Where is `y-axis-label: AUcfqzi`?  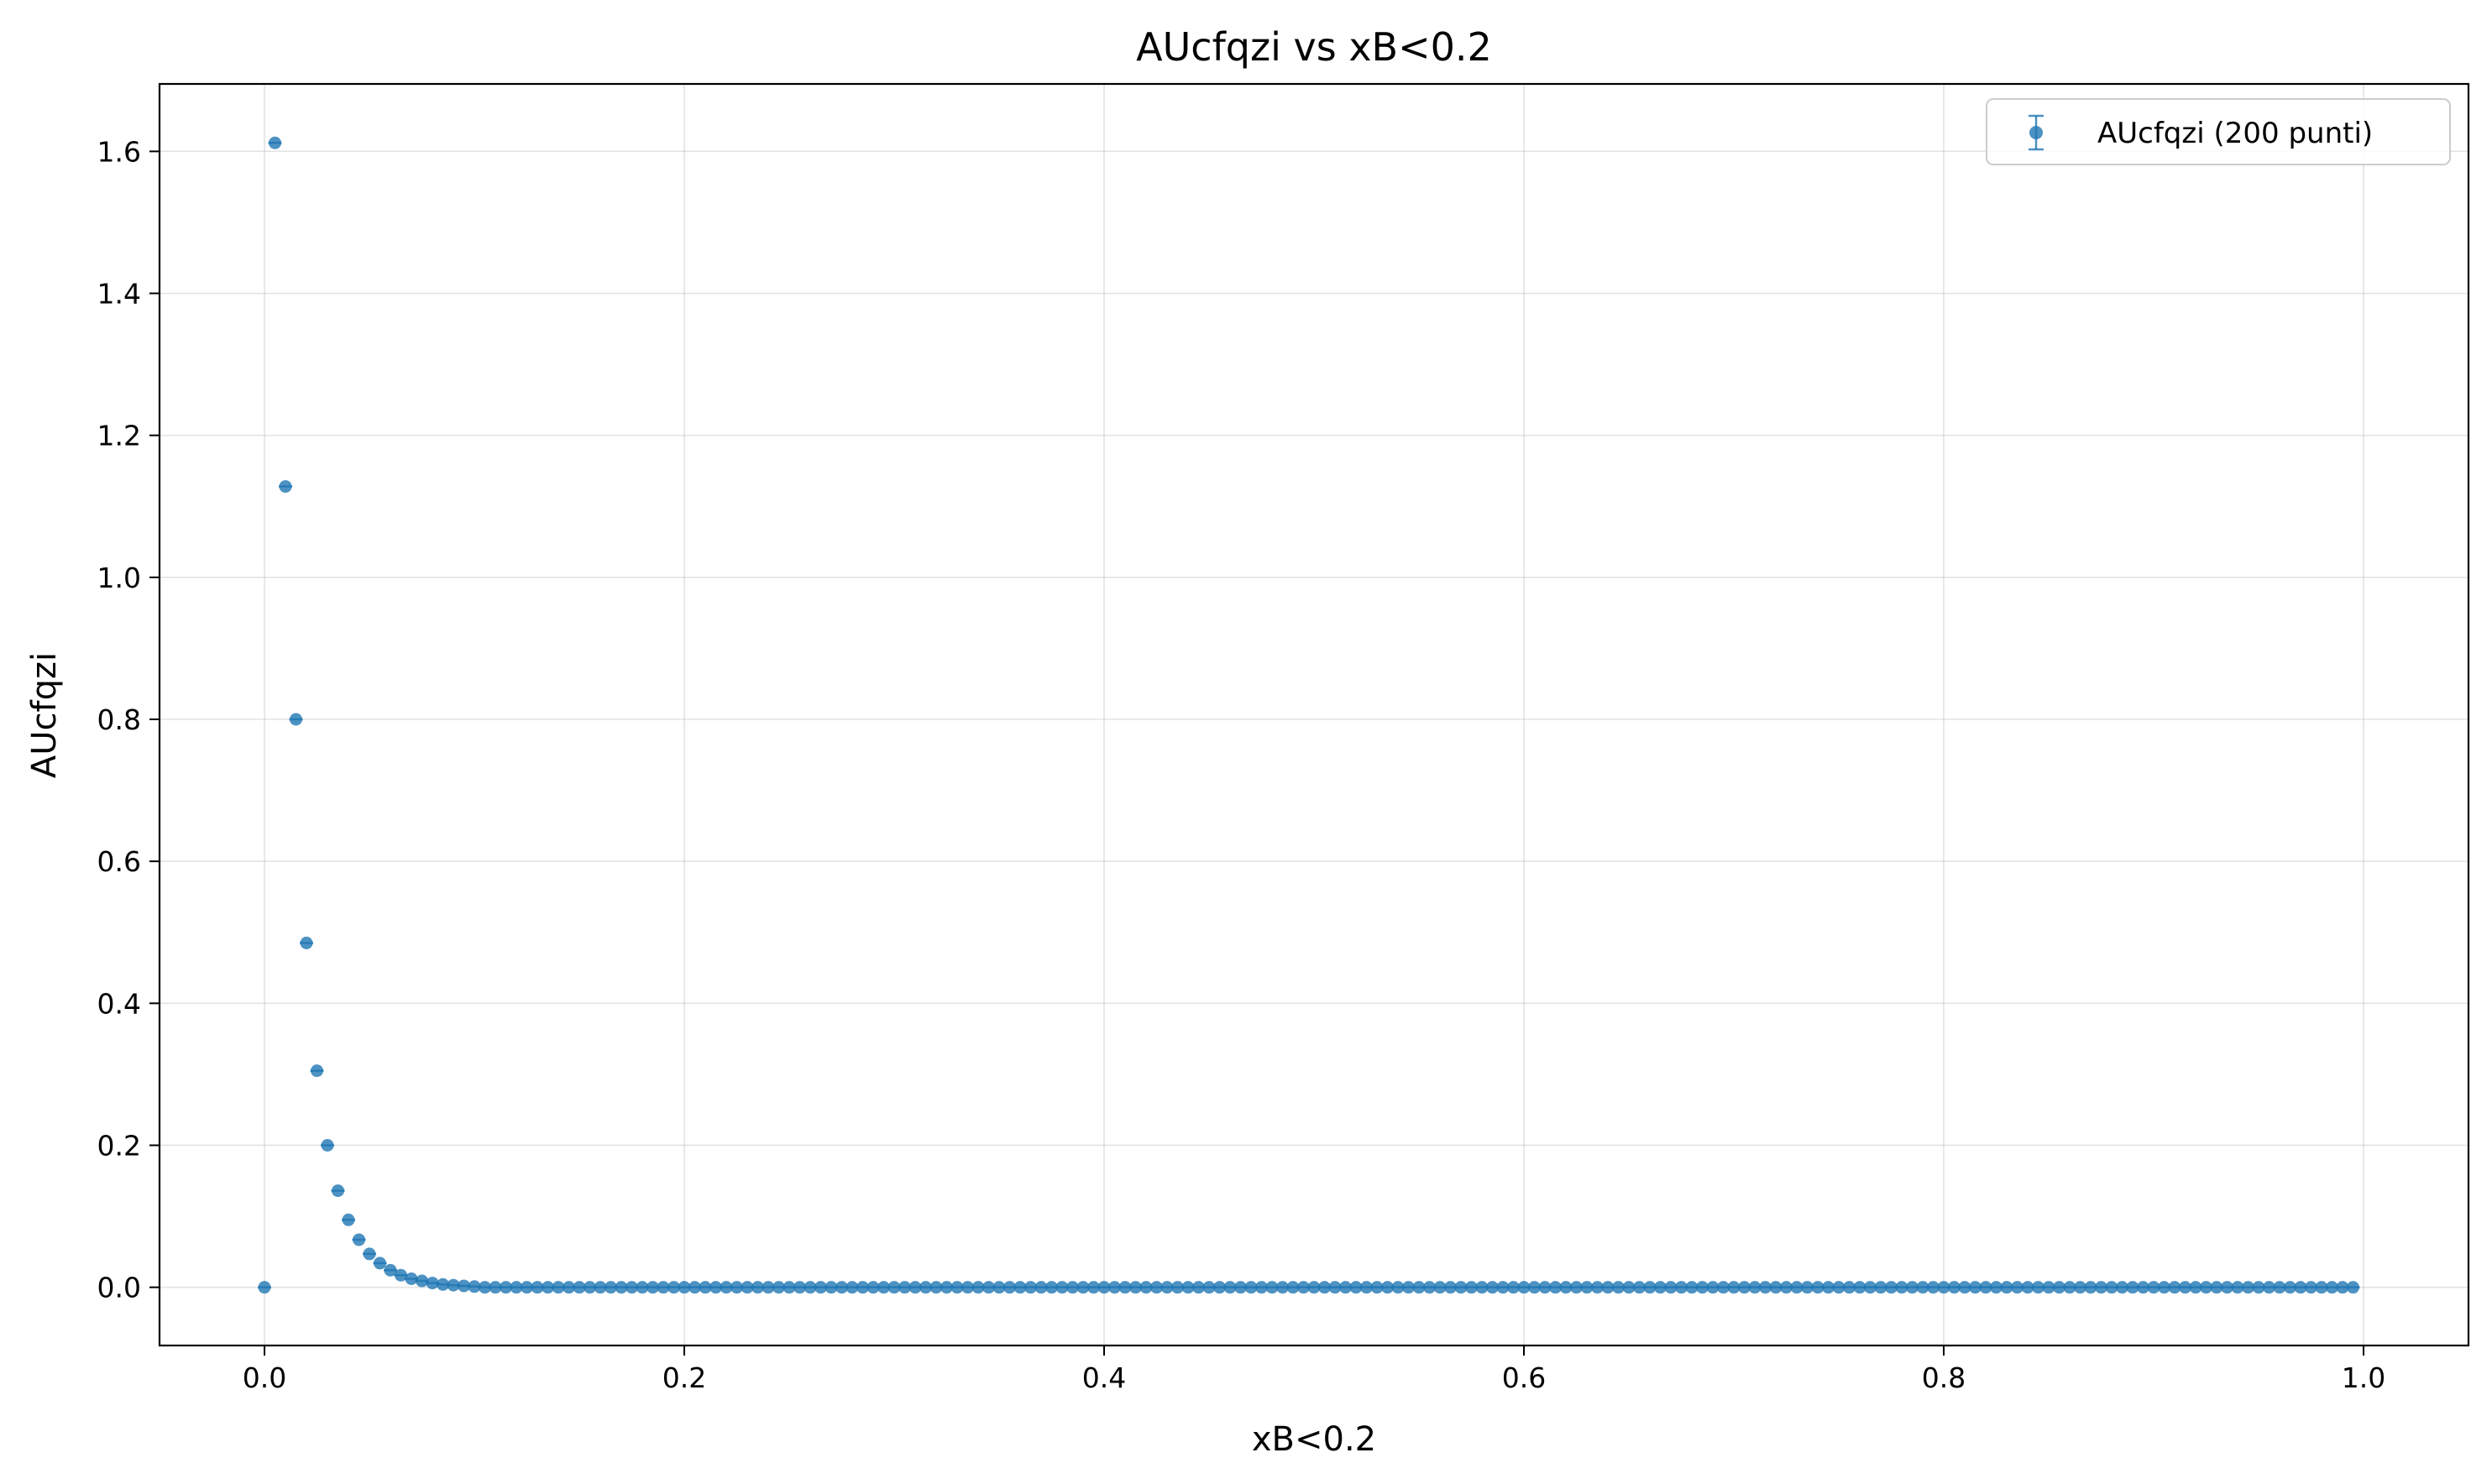 y-axis-label: AUcfqzi is located at coordinates (44, 715).